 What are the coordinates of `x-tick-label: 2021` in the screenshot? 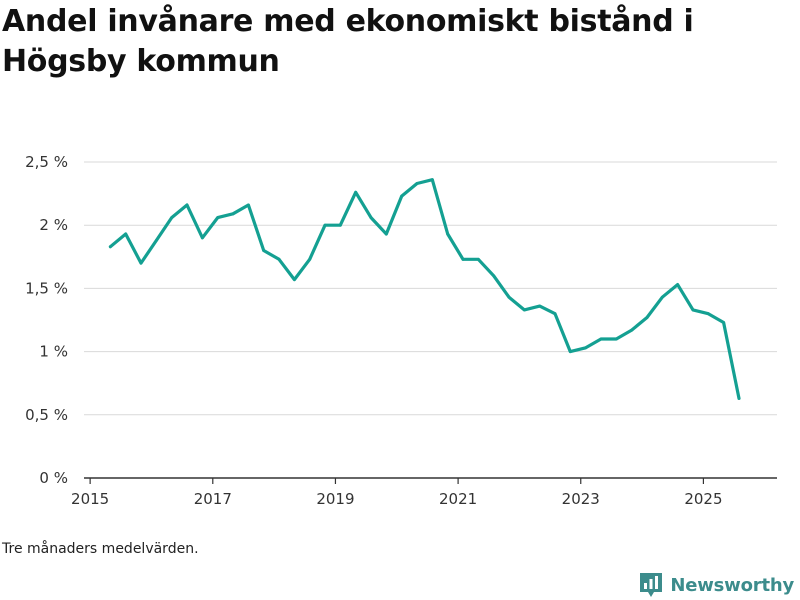 It's located at (458, 499).